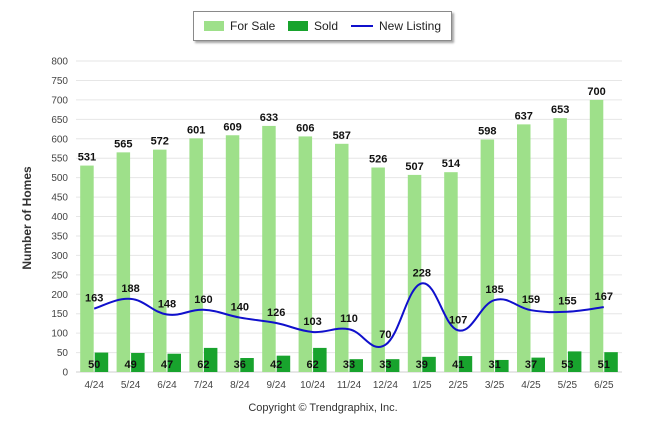  I want to click on legend-item-for-sale: For Sale, so click(239, 26).